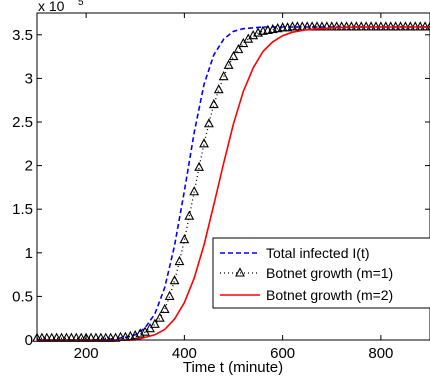 The width and height of the screenshot is (430, 382). I want to click on x-axis-label: Time t (minute), so click(233, 367).